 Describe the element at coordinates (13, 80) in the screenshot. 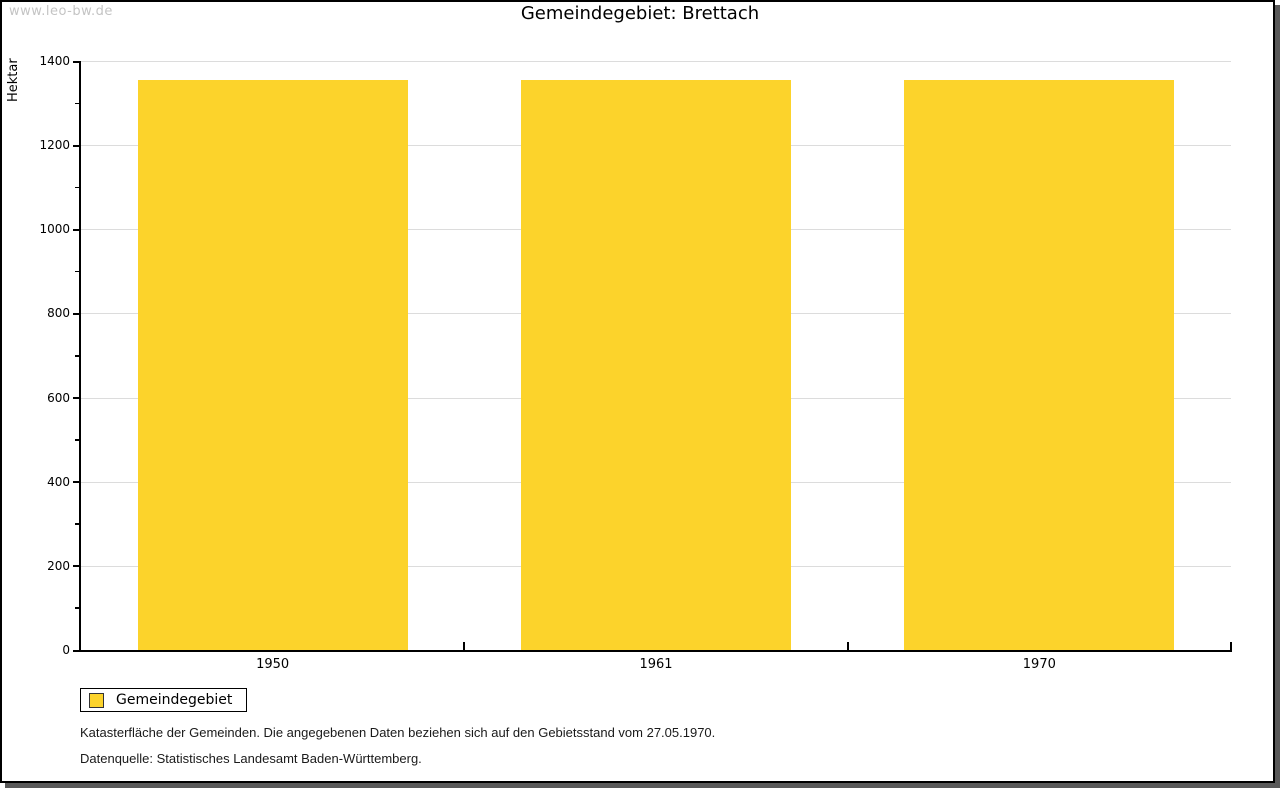

I see `y-axis-label: Hektar` at that location.